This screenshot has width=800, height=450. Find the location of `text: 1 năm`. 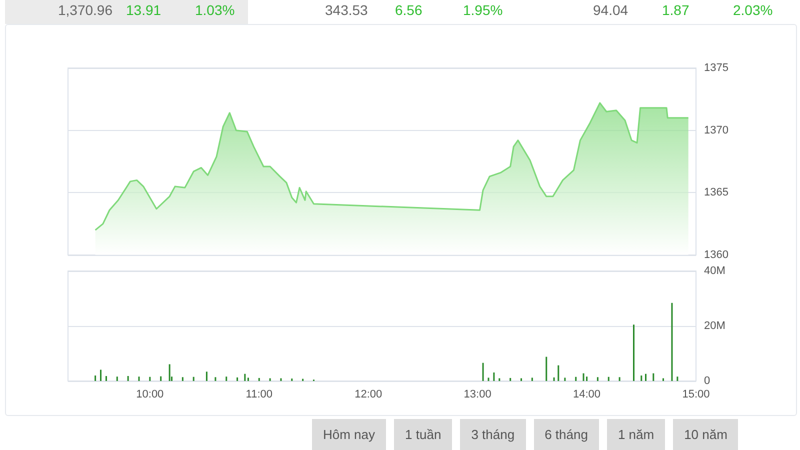

text: 1 năm is located at coordinates (636, 434).